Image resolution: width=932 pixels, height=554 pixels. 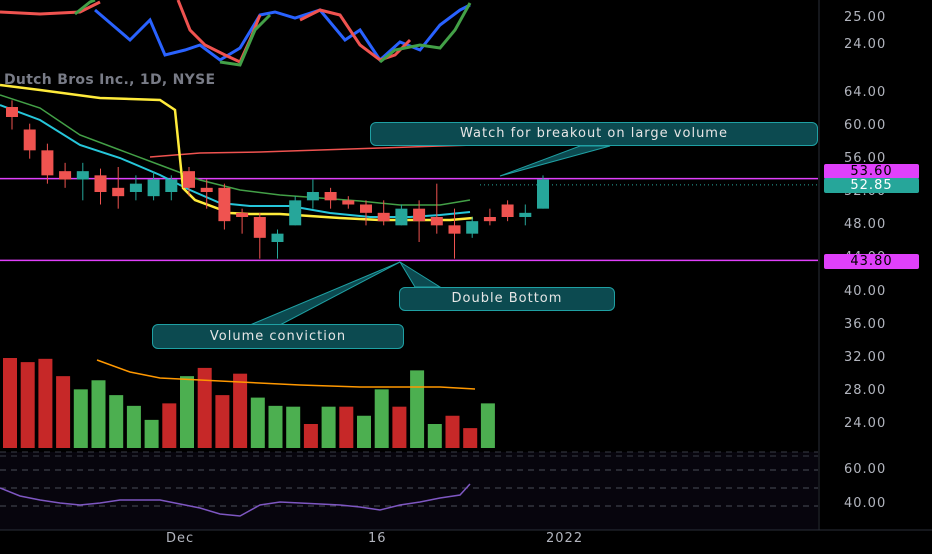 What do you see at coordinates (420, 274) in the screenshot?
I see `double-bottom-callout-pointer` at bounding box center [420, 274].